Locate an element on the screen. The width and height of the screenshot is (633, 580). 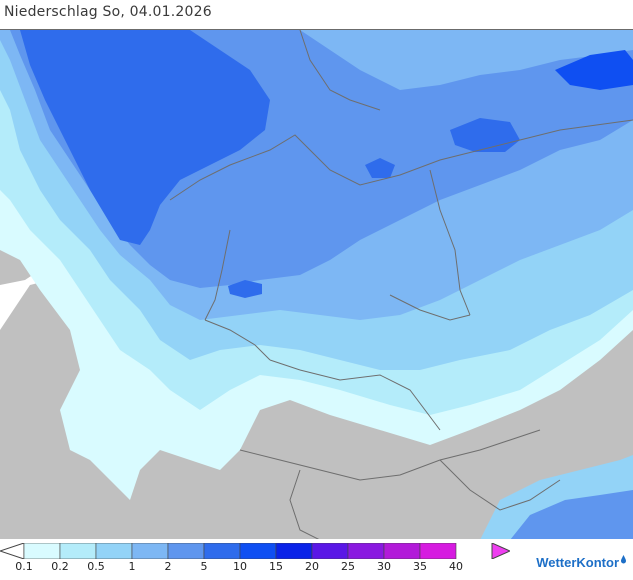
legend-tick-label: 0.5 is located at coordinates (96, 566).